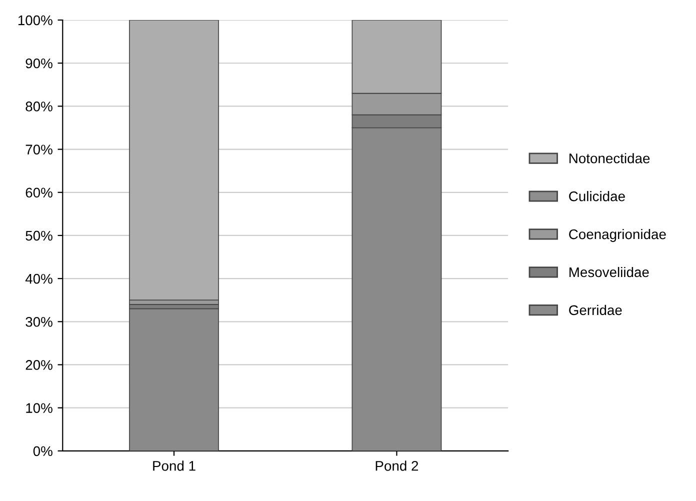 The image size is (696, 501). What do you see at coordinates (39, 63) in the screenshot?
I see `y-tick-label: 90%` at bounding box center [39, 63].